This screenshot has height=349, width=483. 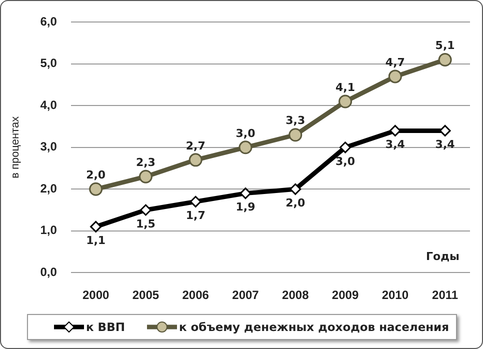 What do you see at coordinates (296, 295) in the screenshot?
I see `x-tick-label: 2008` at bounding box center [296, 295].